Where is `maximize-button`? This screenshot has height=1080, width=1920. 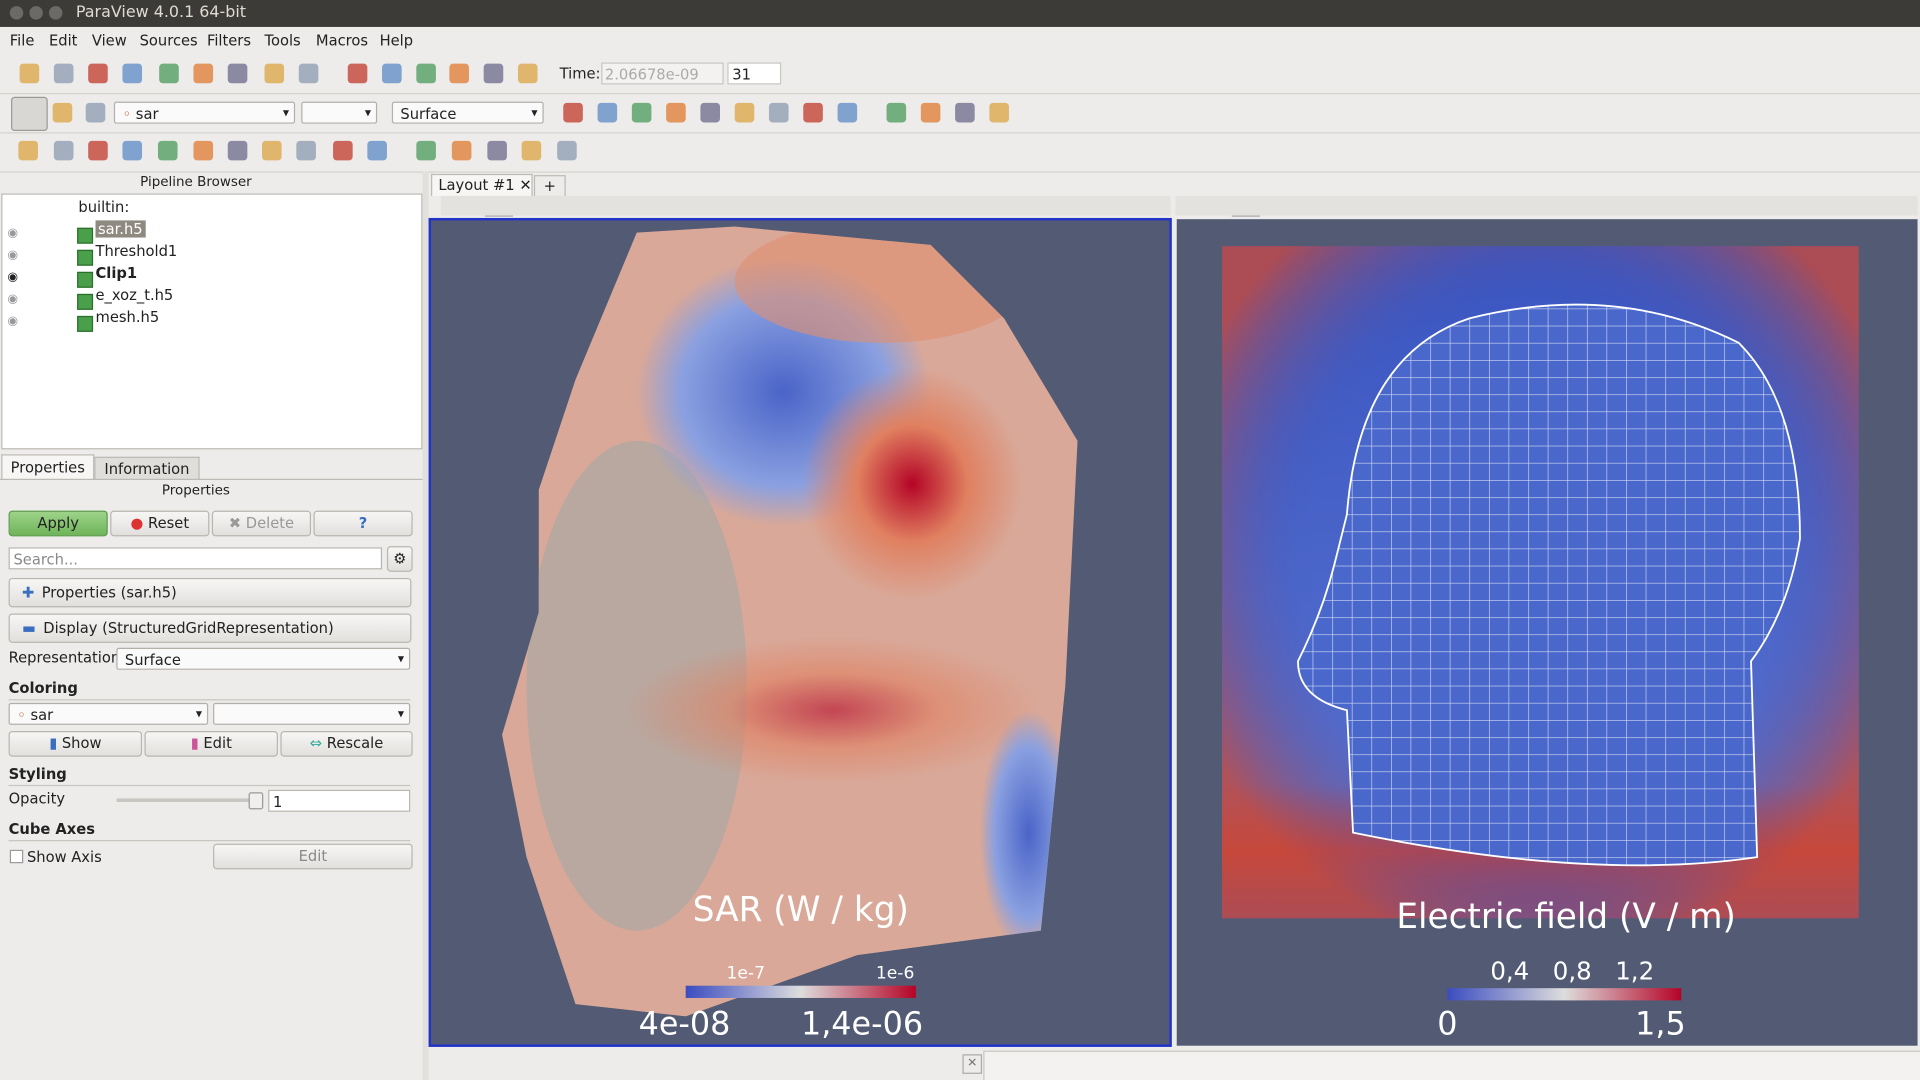
maximize-button is located at coordinates (55, 13).